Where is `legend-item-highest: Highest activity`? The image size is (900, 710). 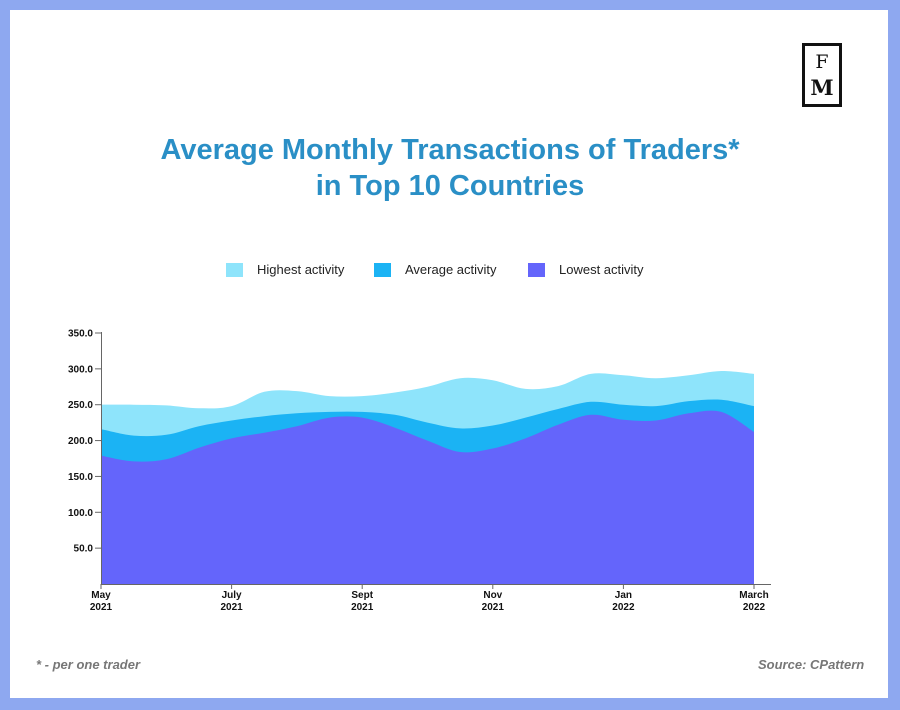
legend-item-highest: Highest activity is located at coordinates (285, 269).